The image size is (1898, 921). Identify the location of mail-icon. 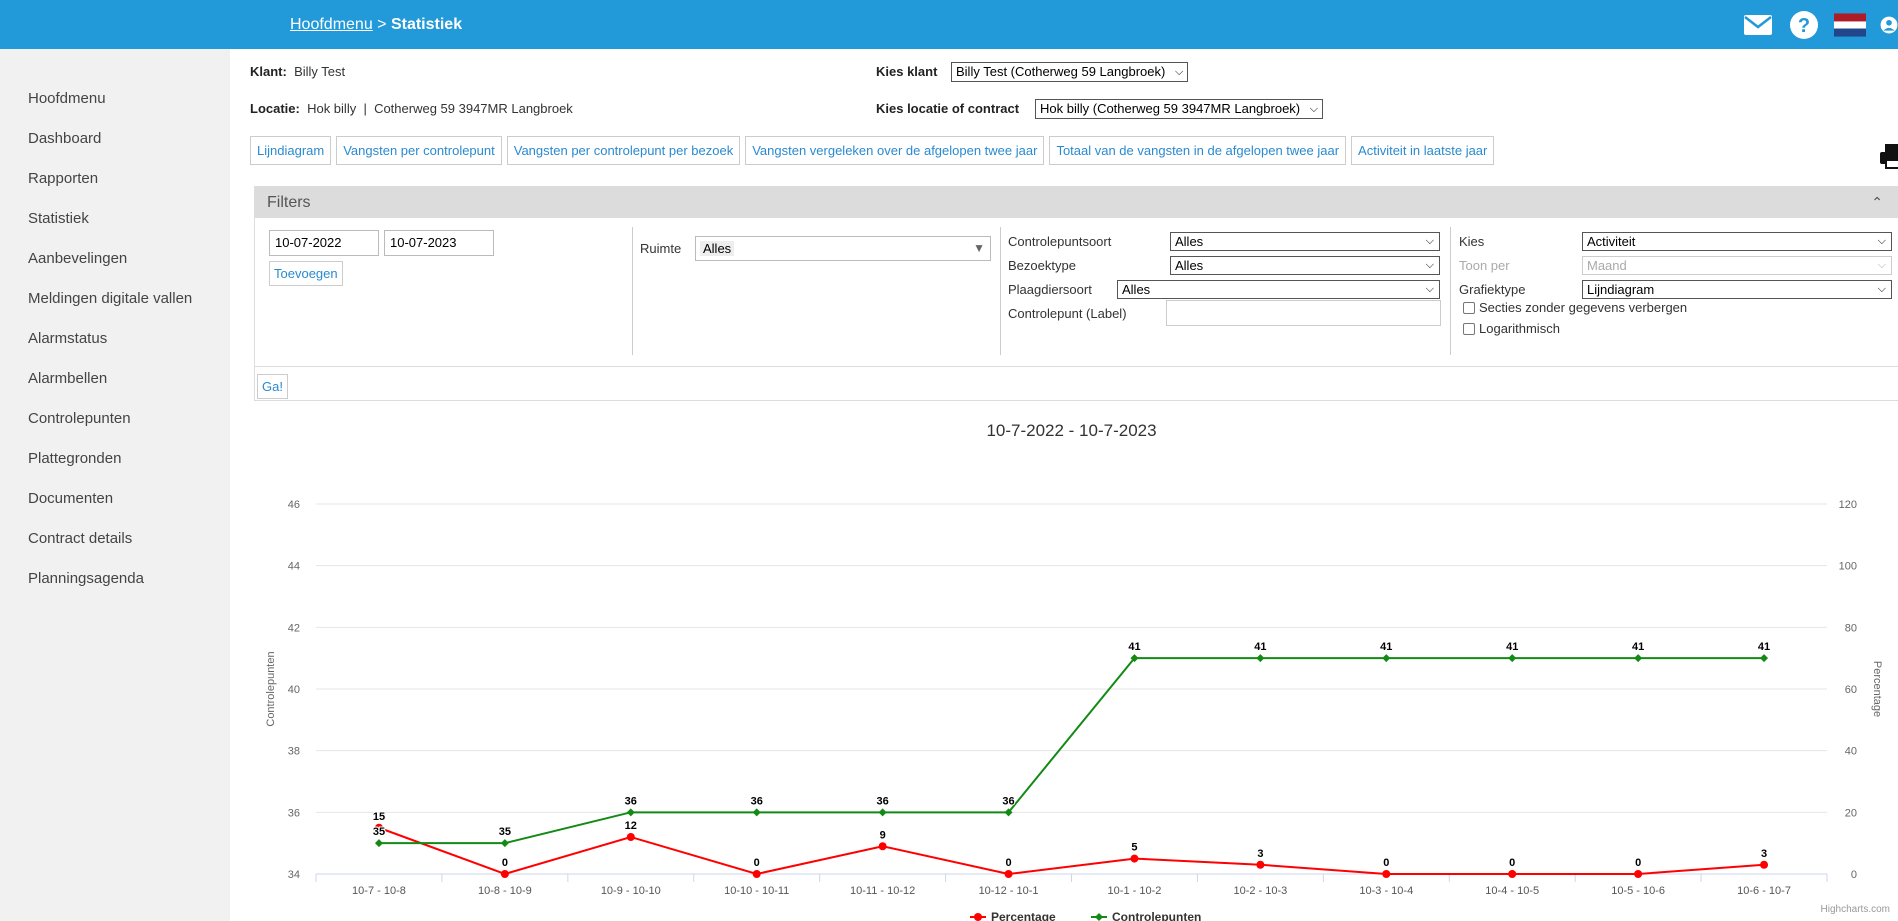
(1758, 25).